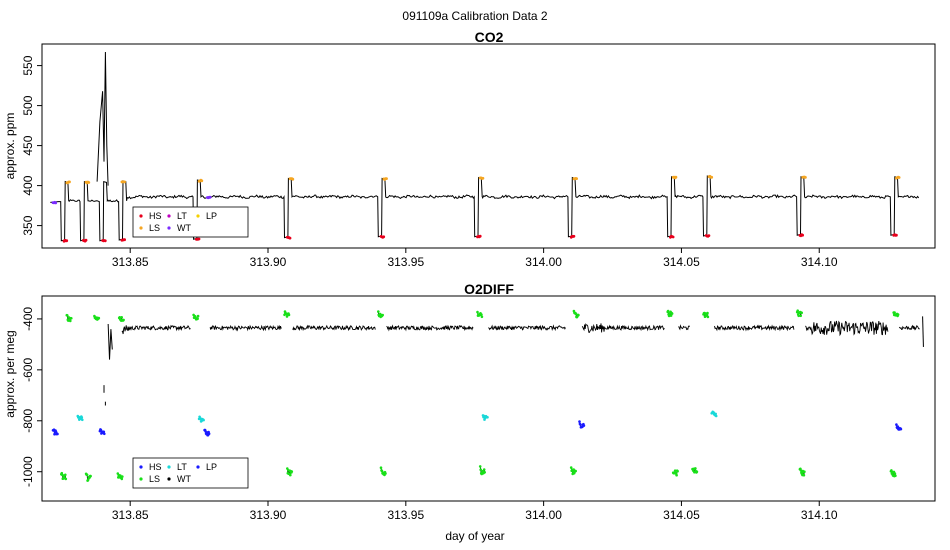 This screenshot has height=550, width=950. Describe the element at coordinates (476, 208) in the screenshot. I see `co2-points` at that location.